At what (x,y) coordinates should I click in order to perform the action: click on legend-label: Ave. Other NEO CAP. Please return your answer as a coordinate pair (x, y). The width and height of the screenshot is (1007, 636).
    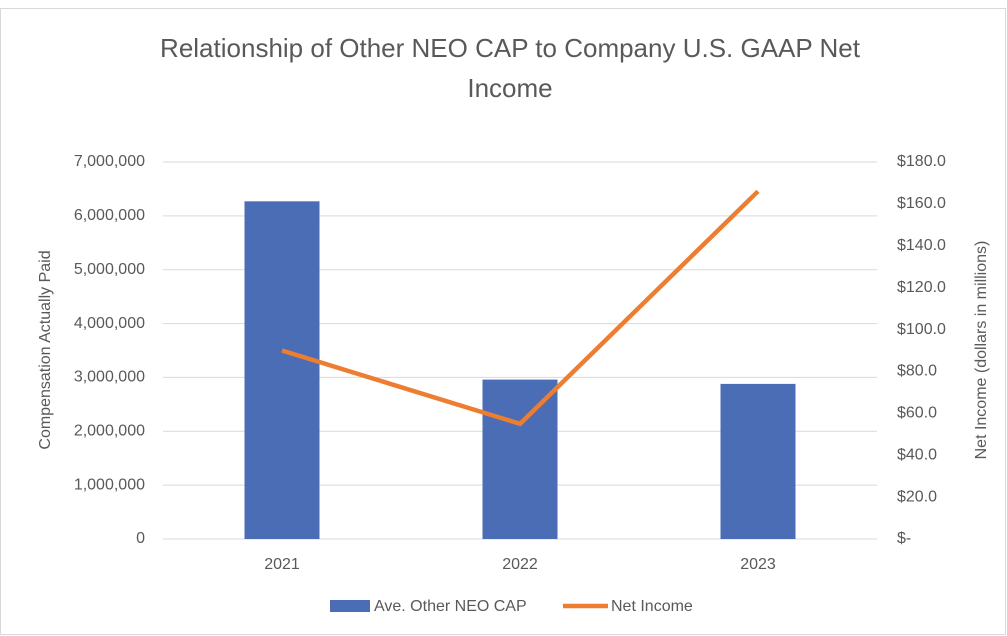
    Looking at the image, I should click on (450, 606).